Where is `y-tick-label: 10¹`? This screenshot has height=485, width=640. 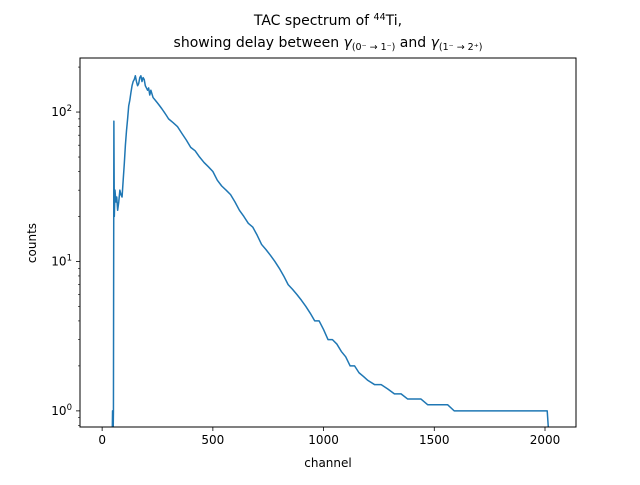
y-tick-label: 10¹ is located at coordinates (61, 260).